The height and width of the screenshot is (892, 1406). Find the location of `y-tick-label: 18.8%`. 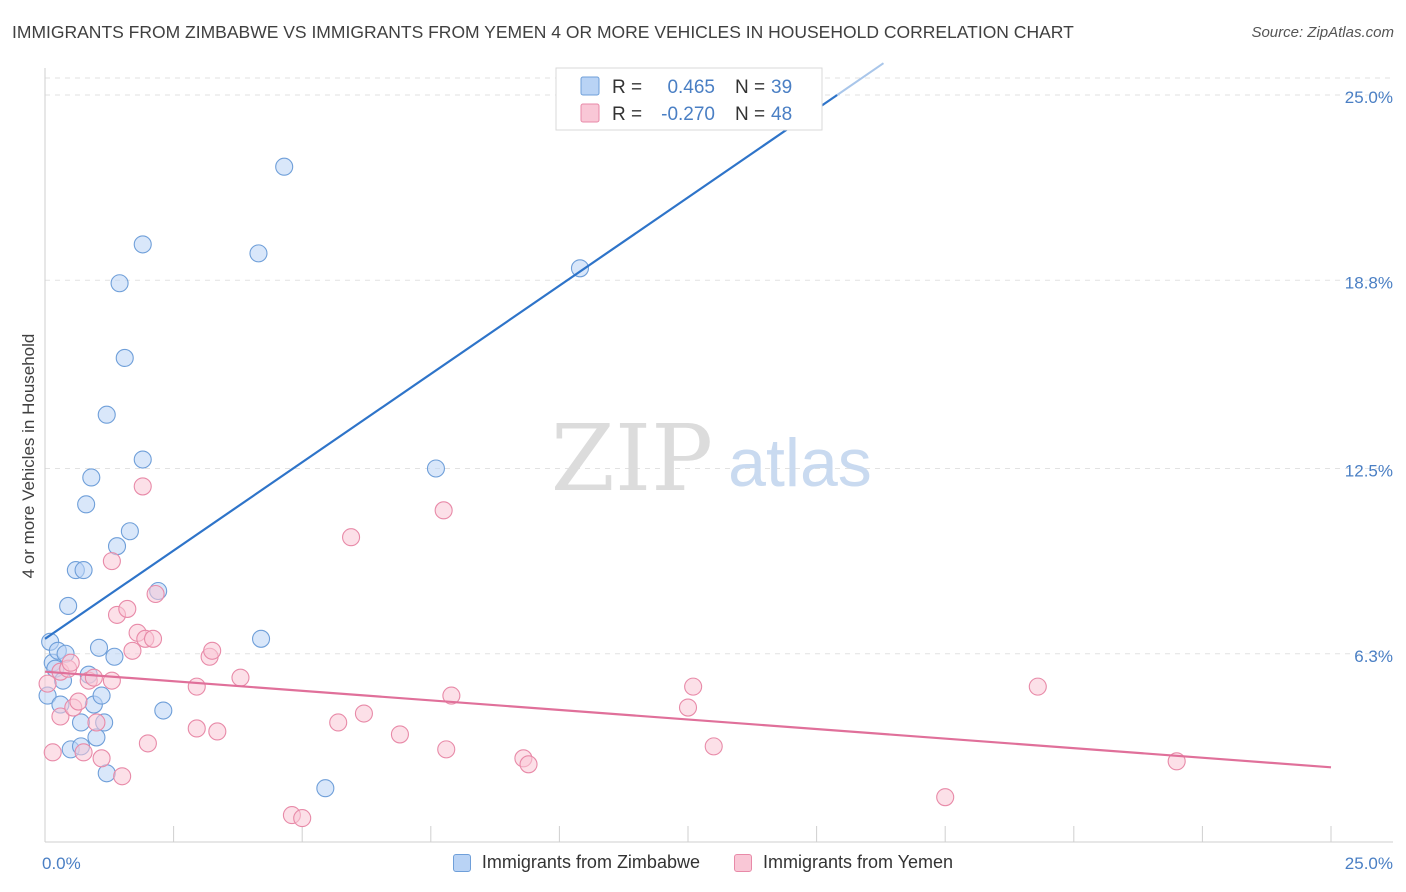

y-tick-label: 18.8% is located at coordinates (1369, 282).